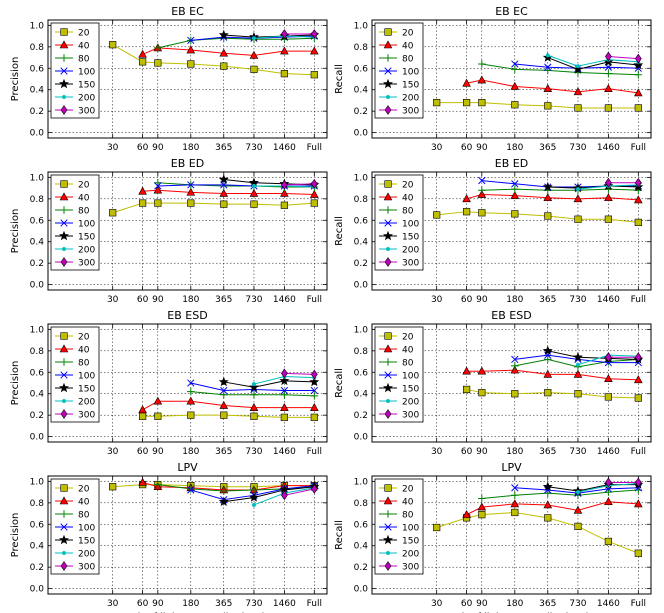  Describe the element at coordinates (37, 525) in the screenshot. I see `y-tick-label: 0.6` at that location.